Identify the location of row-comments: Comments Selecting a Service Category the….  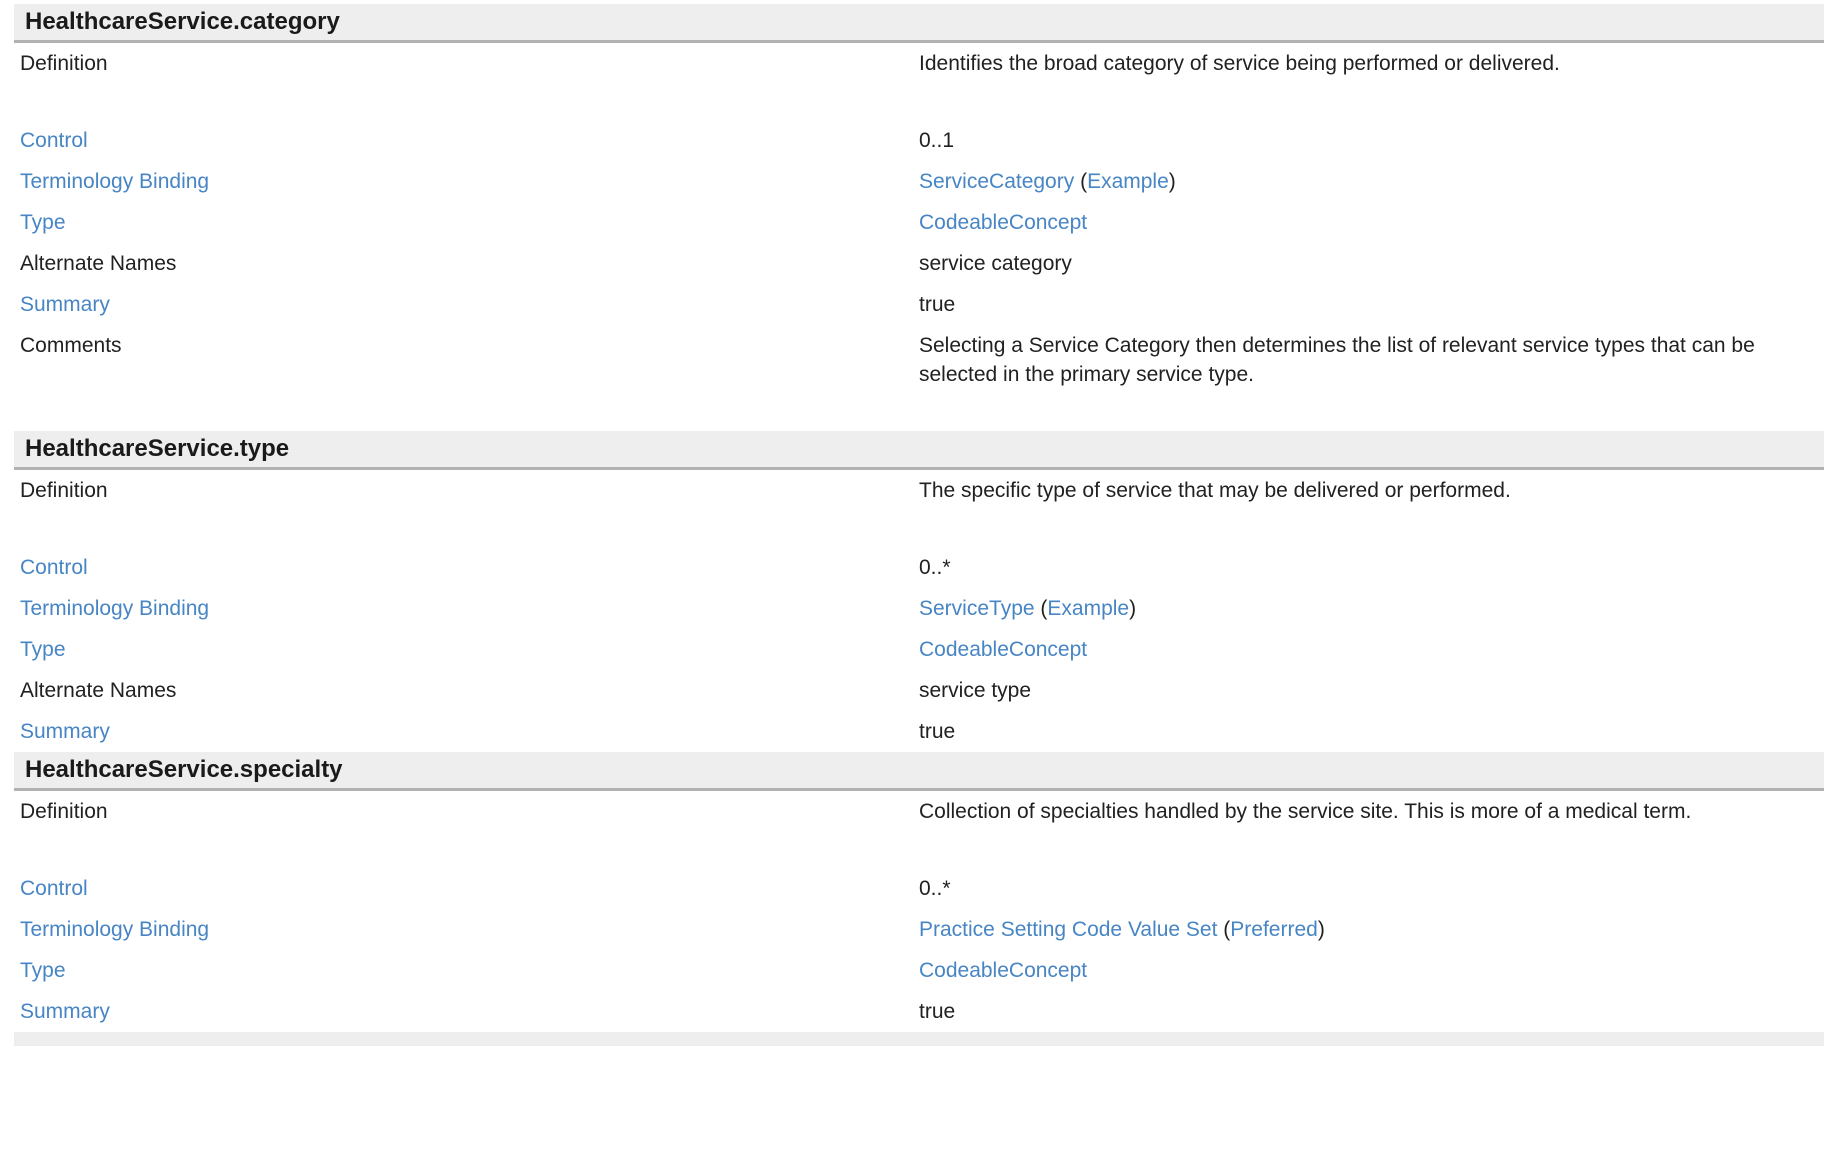
(919, 378).